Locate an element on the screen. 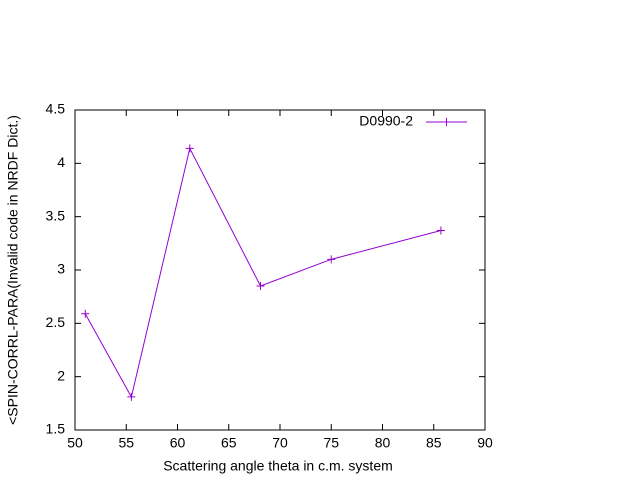 The width and height of the screenshot is (640, 480). y-tick-label: 3.5 is located at coordinates (56, 215).